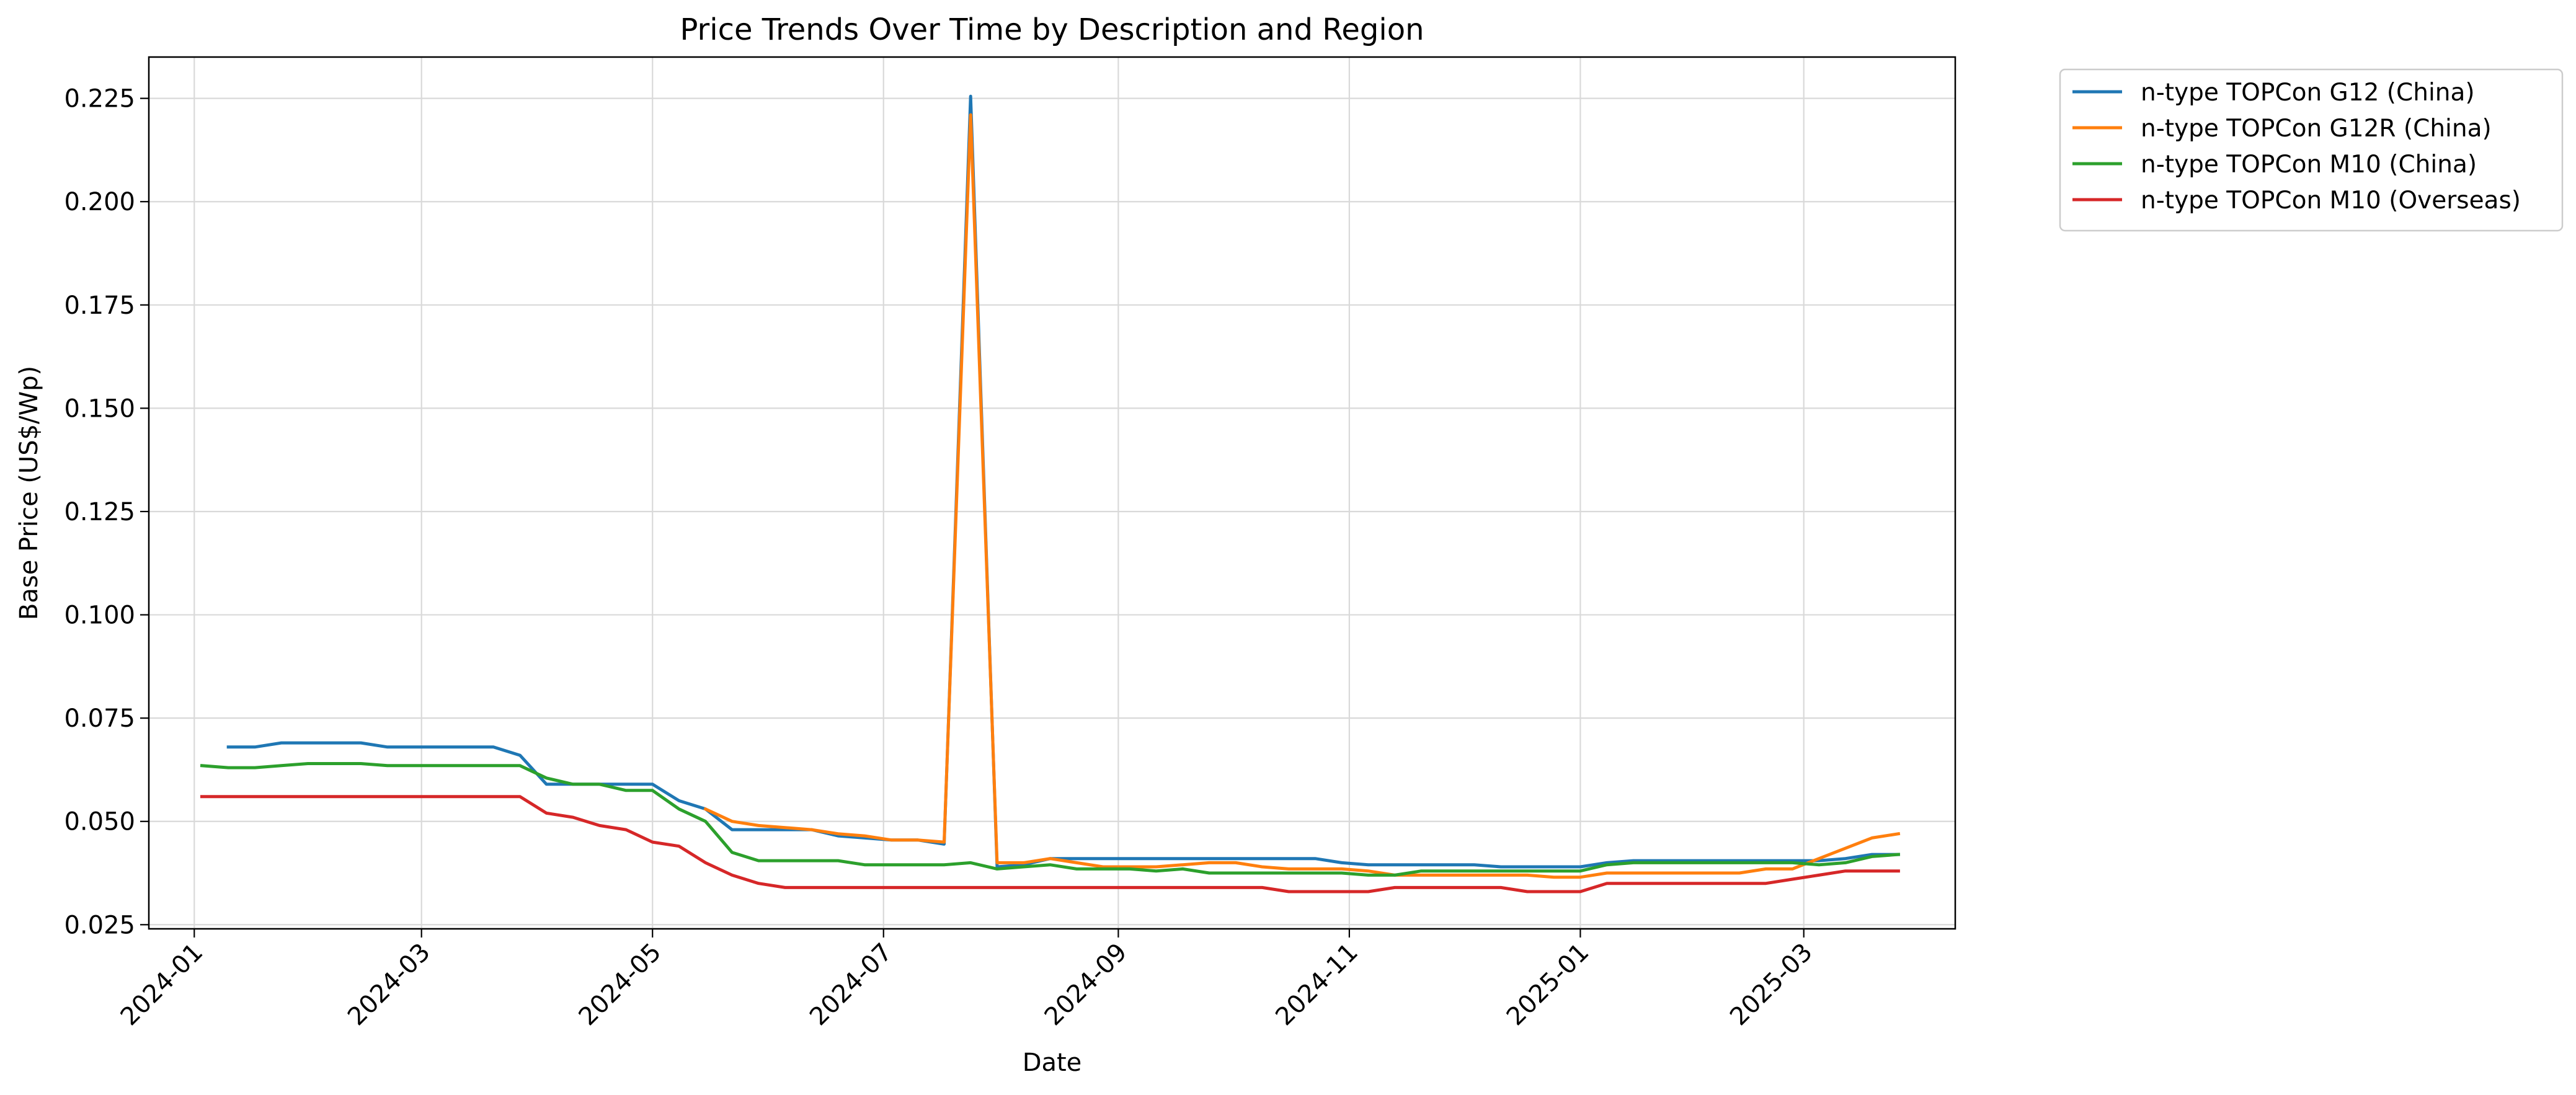 This screenshot has width=2576, height=1095. Describe the element at coordinates (2316, 129) in the screenshot. I see `legend-label: n-type TOPCon G12R (China)` at that location.